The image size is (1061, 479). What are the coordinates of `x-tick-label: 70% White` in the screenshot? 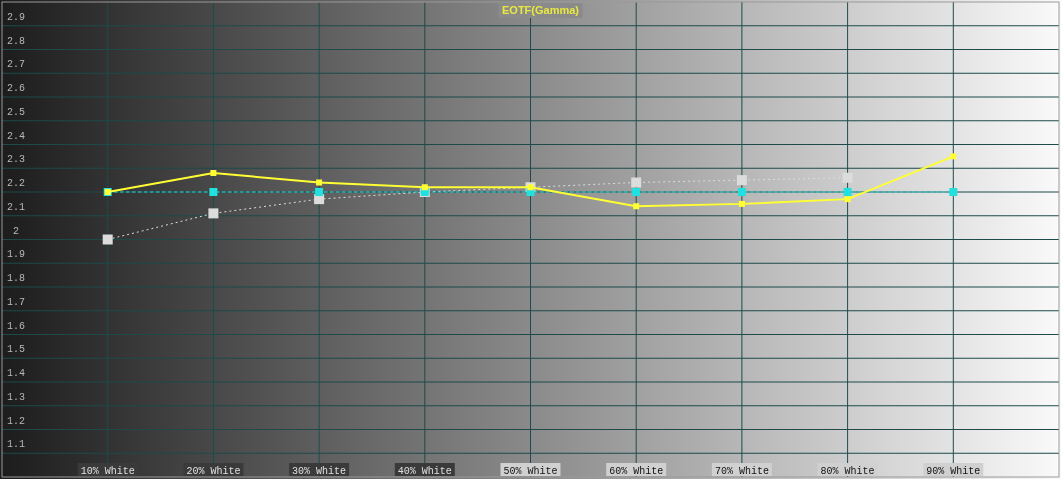 It's located at (741, 471).